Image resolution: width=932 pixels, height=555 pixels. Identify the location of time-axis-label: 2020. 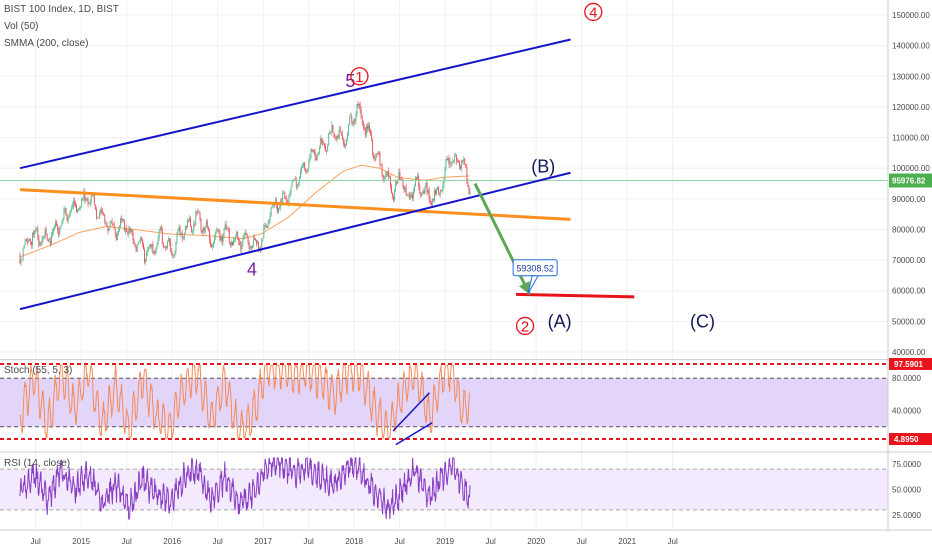
(536, 541).